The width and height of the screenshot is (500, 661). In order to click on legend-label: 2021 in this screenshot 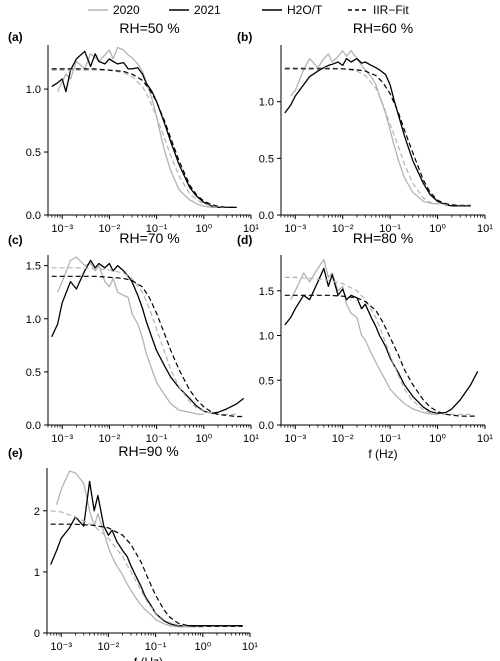, I will do `click(207, 10)`.